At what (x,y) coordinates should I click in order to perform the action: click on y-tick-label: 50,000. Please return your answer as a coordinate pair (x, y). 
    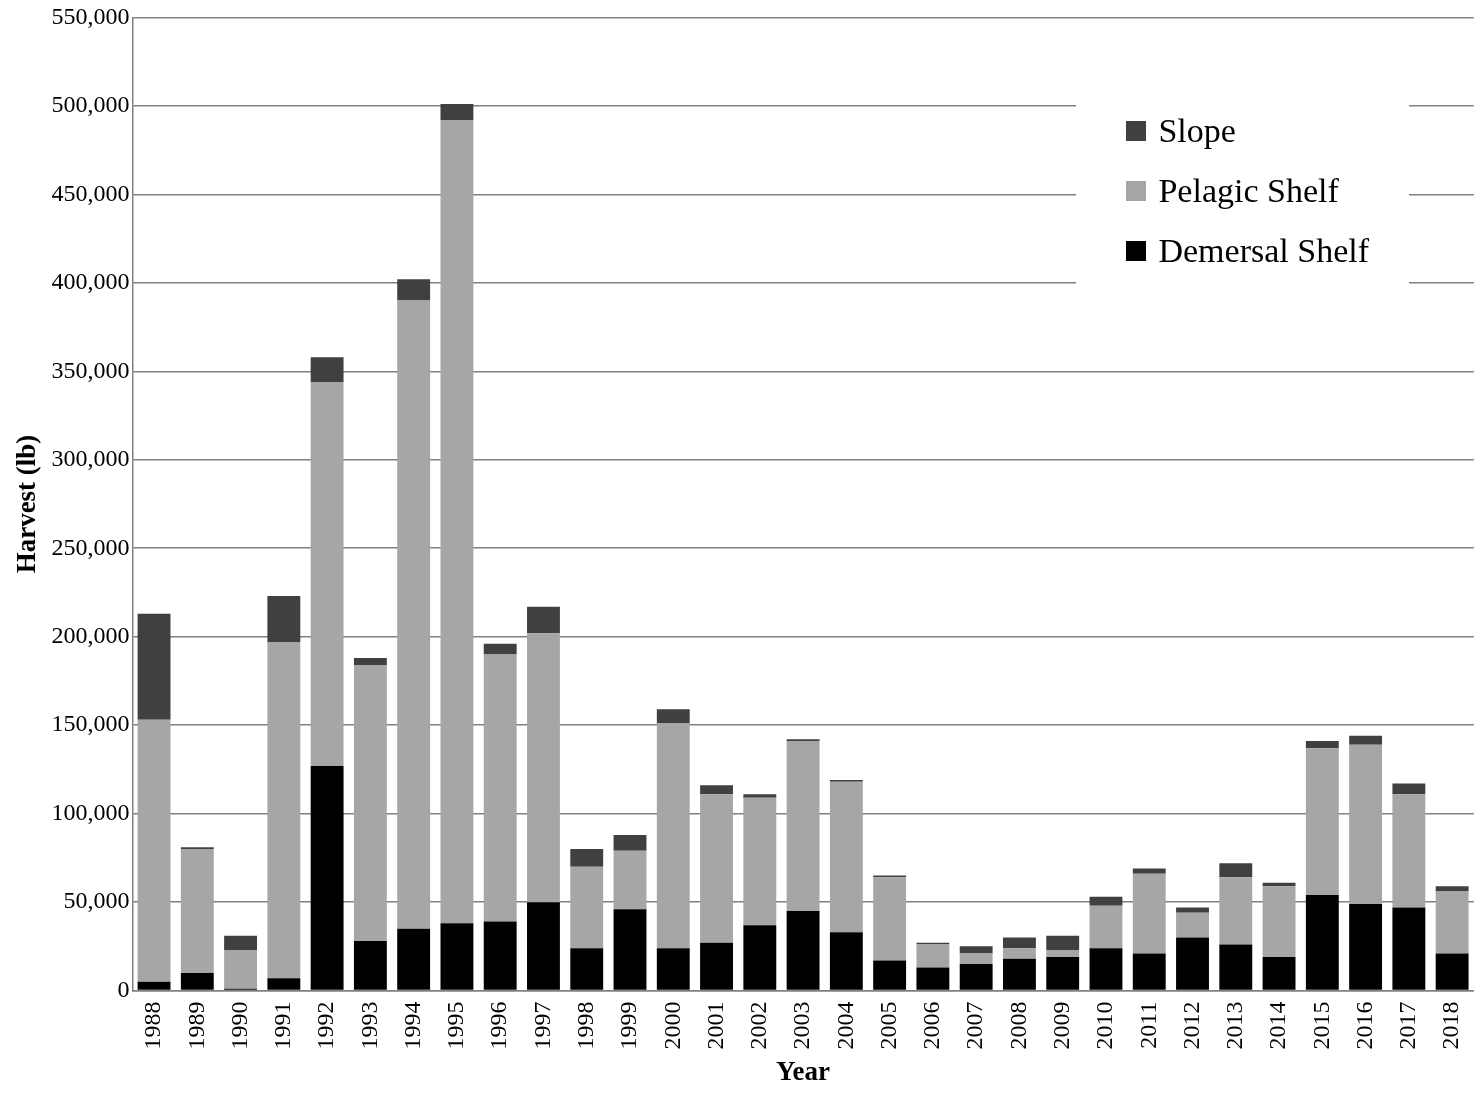
    Looking at the image, I should click on (96, 900).